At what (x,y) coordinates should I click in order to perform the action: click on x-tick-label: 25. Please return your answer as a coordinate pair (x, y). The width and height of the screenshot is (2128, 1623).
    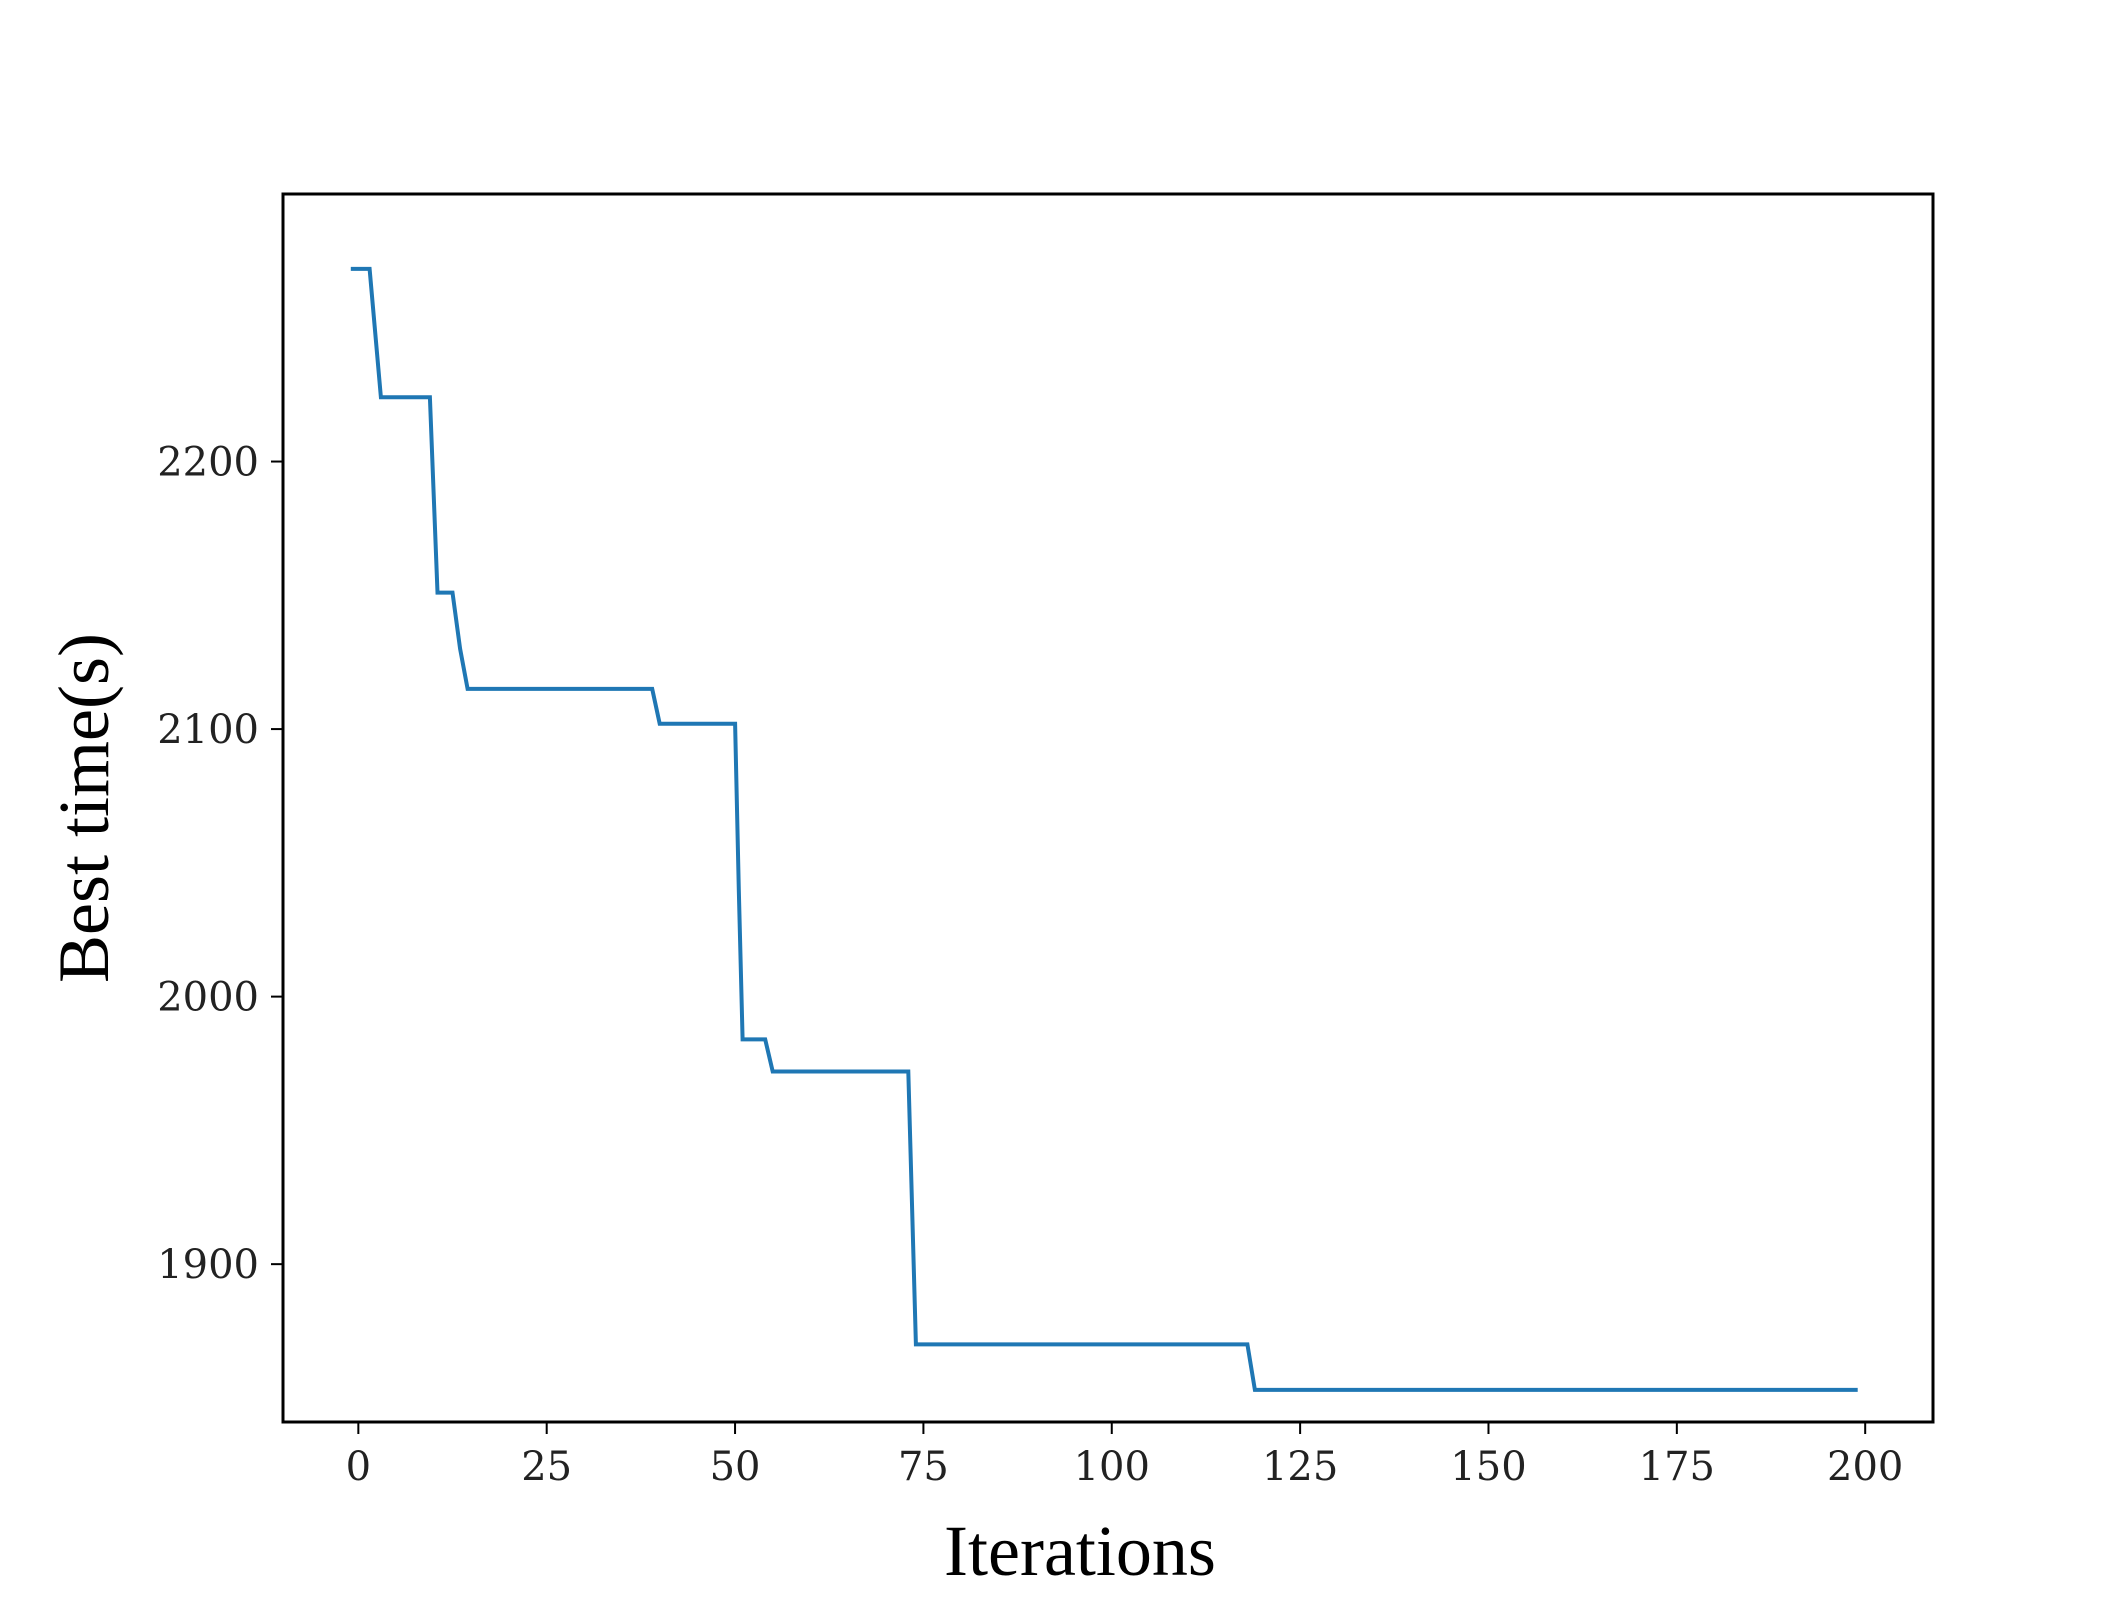
    Looking at the image, I should click on (546, 1467).